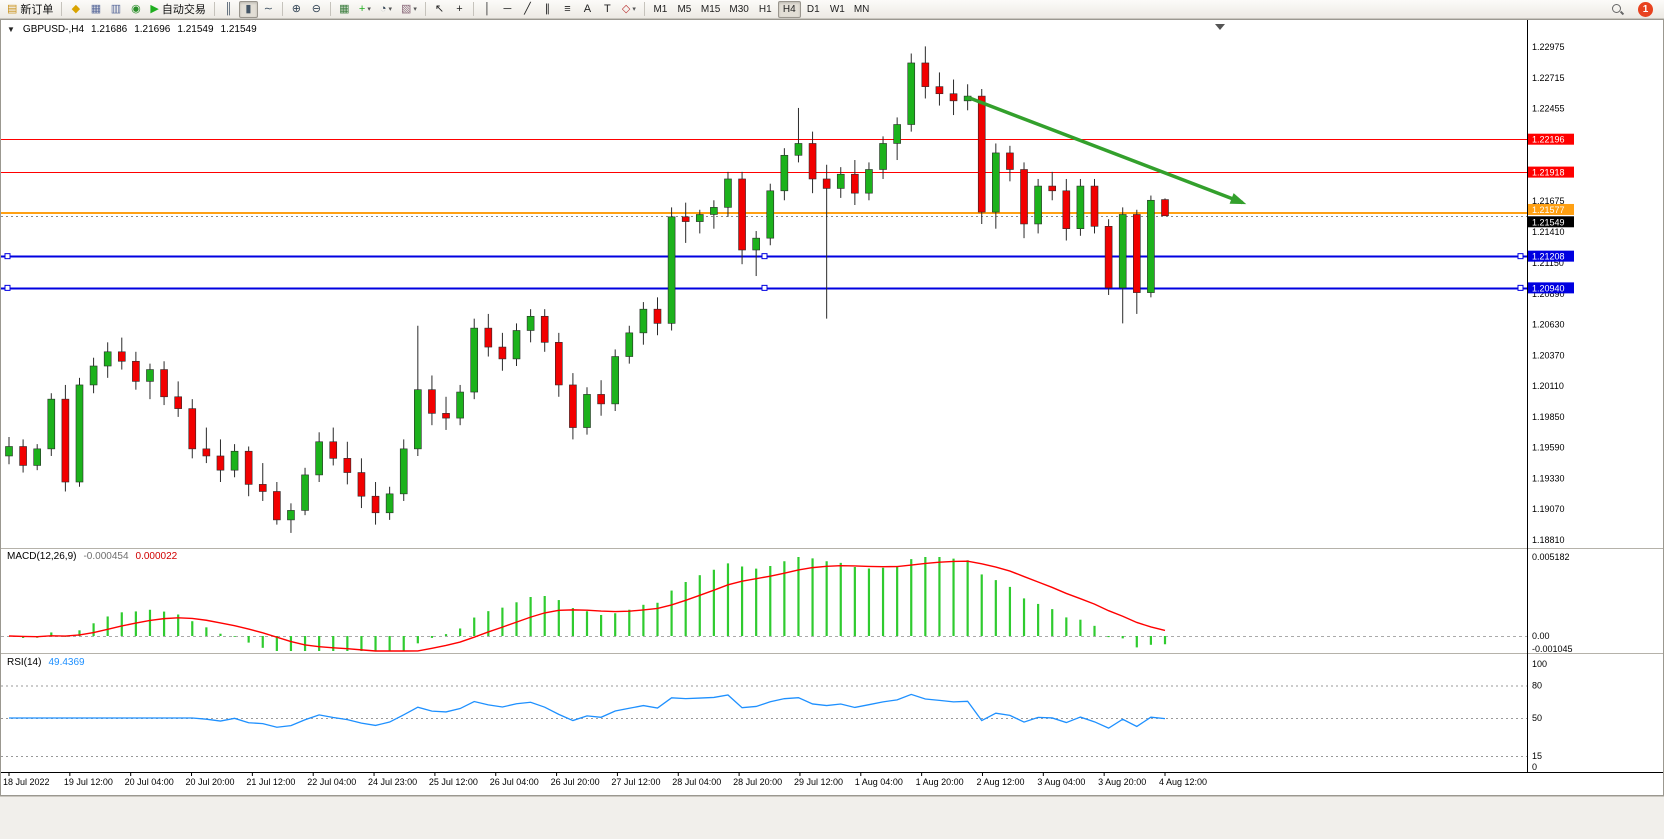 This screenshot has height=839, width=1664. Describe the element at coordinates (362, 8) in the screenshot. I see `indicators-icon: +` at that location.